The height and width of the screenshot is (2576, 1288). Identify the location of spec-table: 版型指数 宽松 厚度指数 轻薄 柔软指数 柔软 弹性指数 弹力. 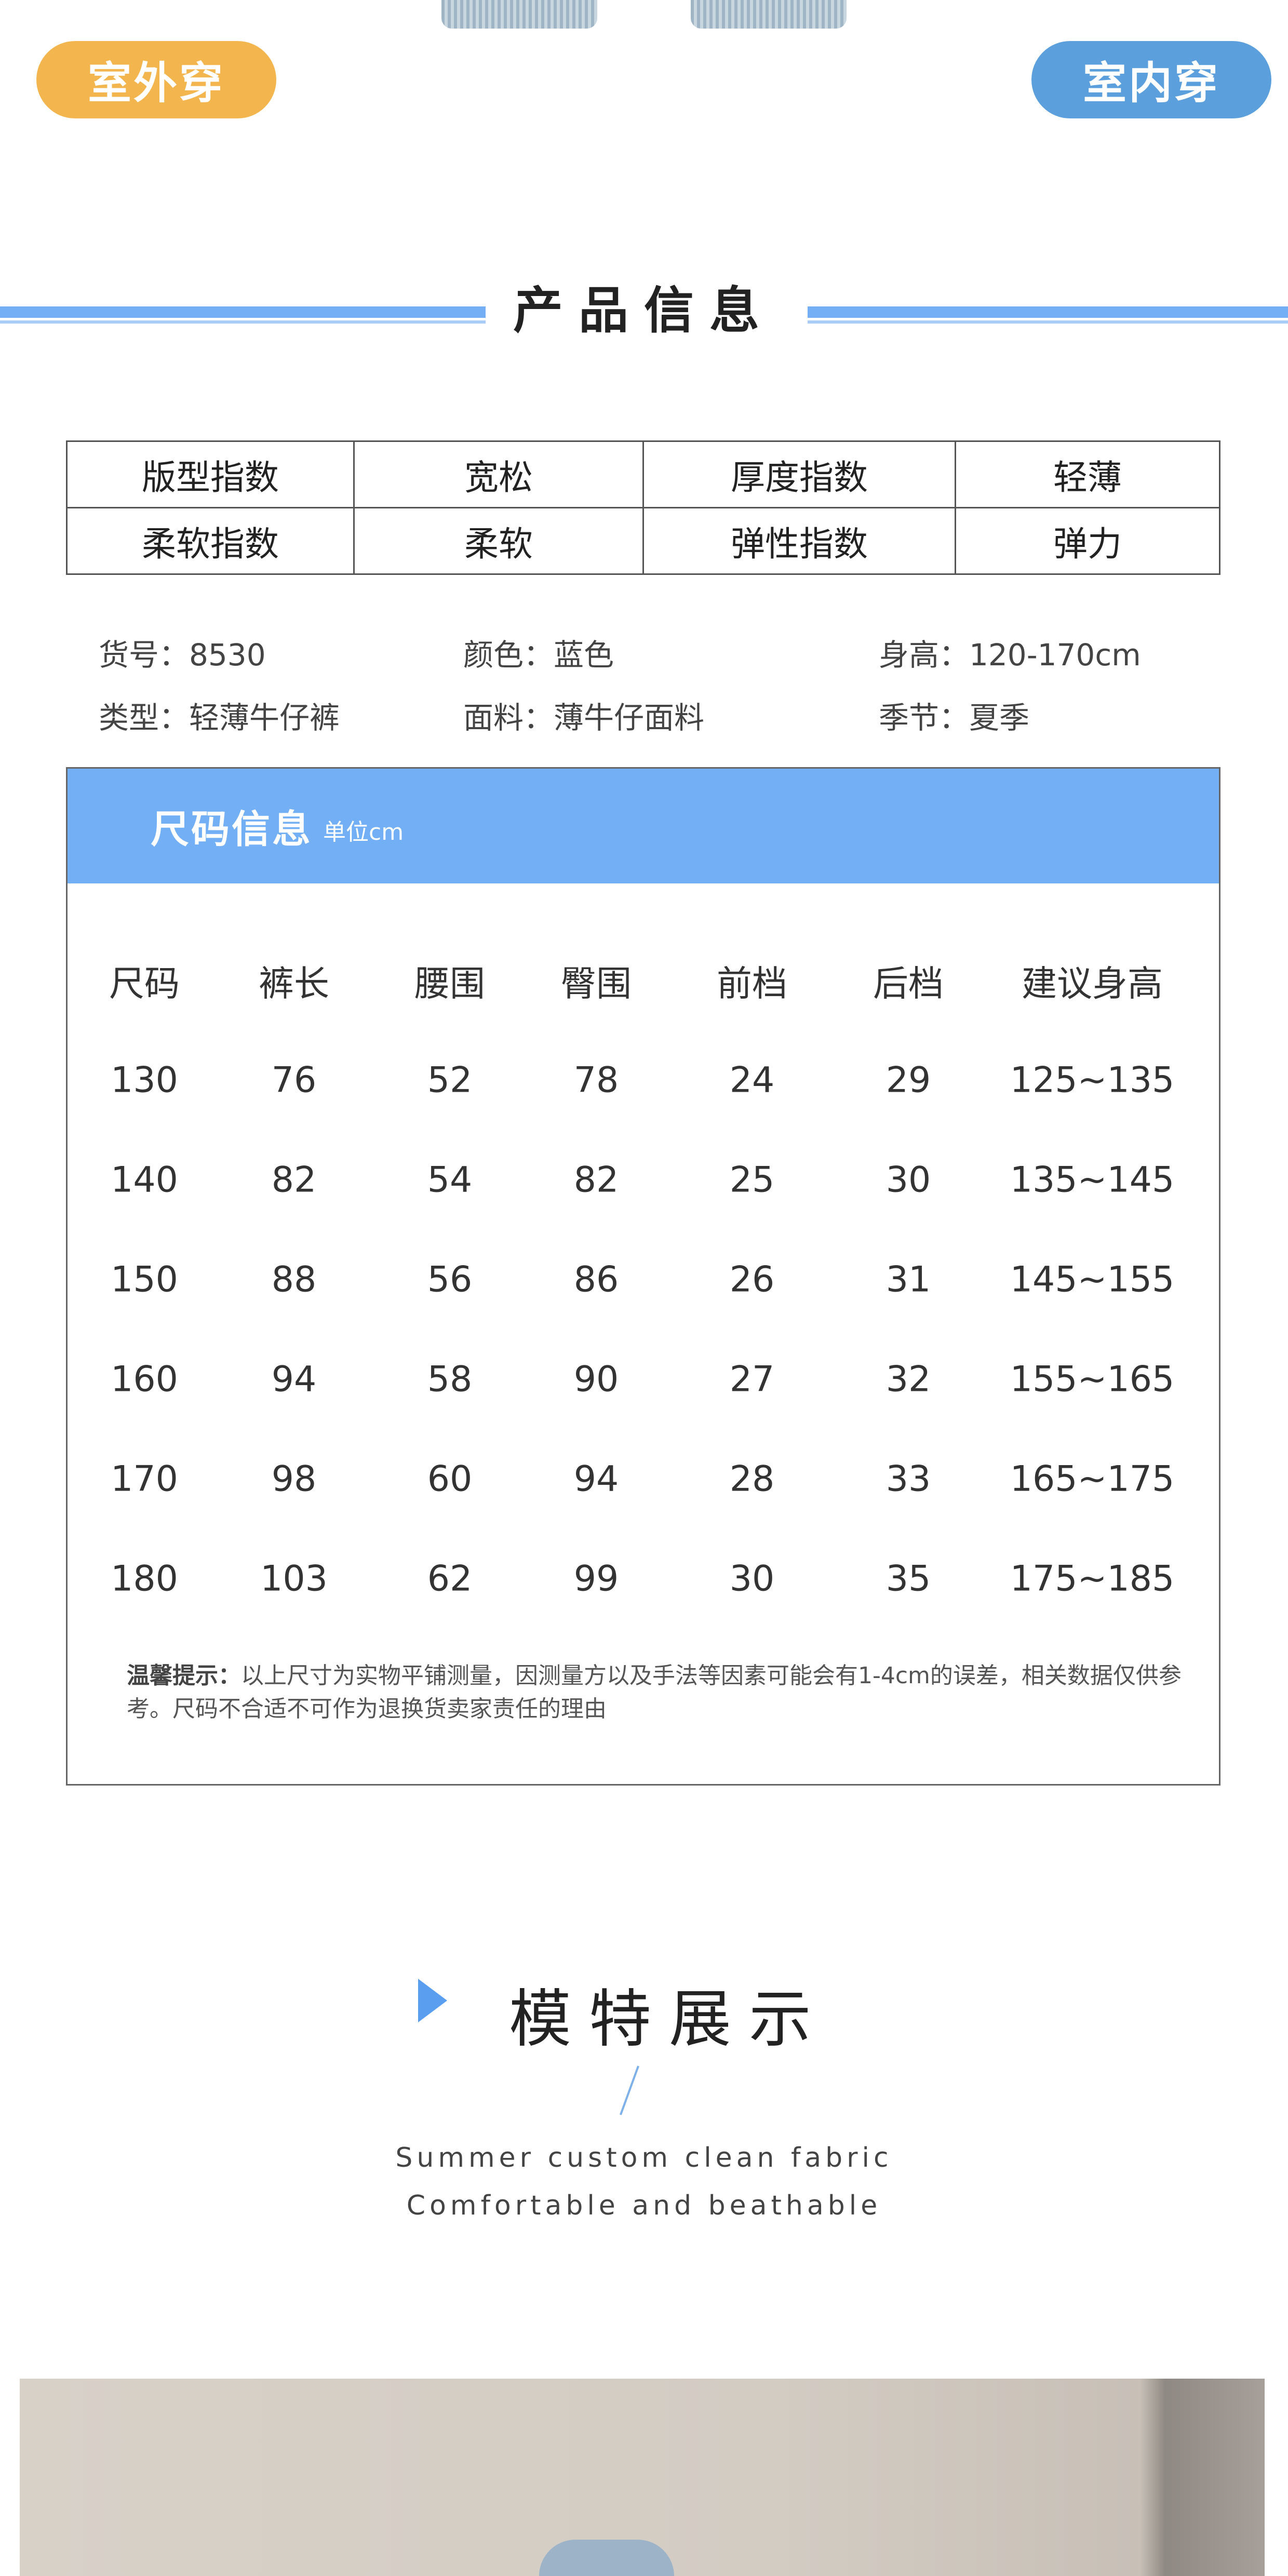
(643, 508).